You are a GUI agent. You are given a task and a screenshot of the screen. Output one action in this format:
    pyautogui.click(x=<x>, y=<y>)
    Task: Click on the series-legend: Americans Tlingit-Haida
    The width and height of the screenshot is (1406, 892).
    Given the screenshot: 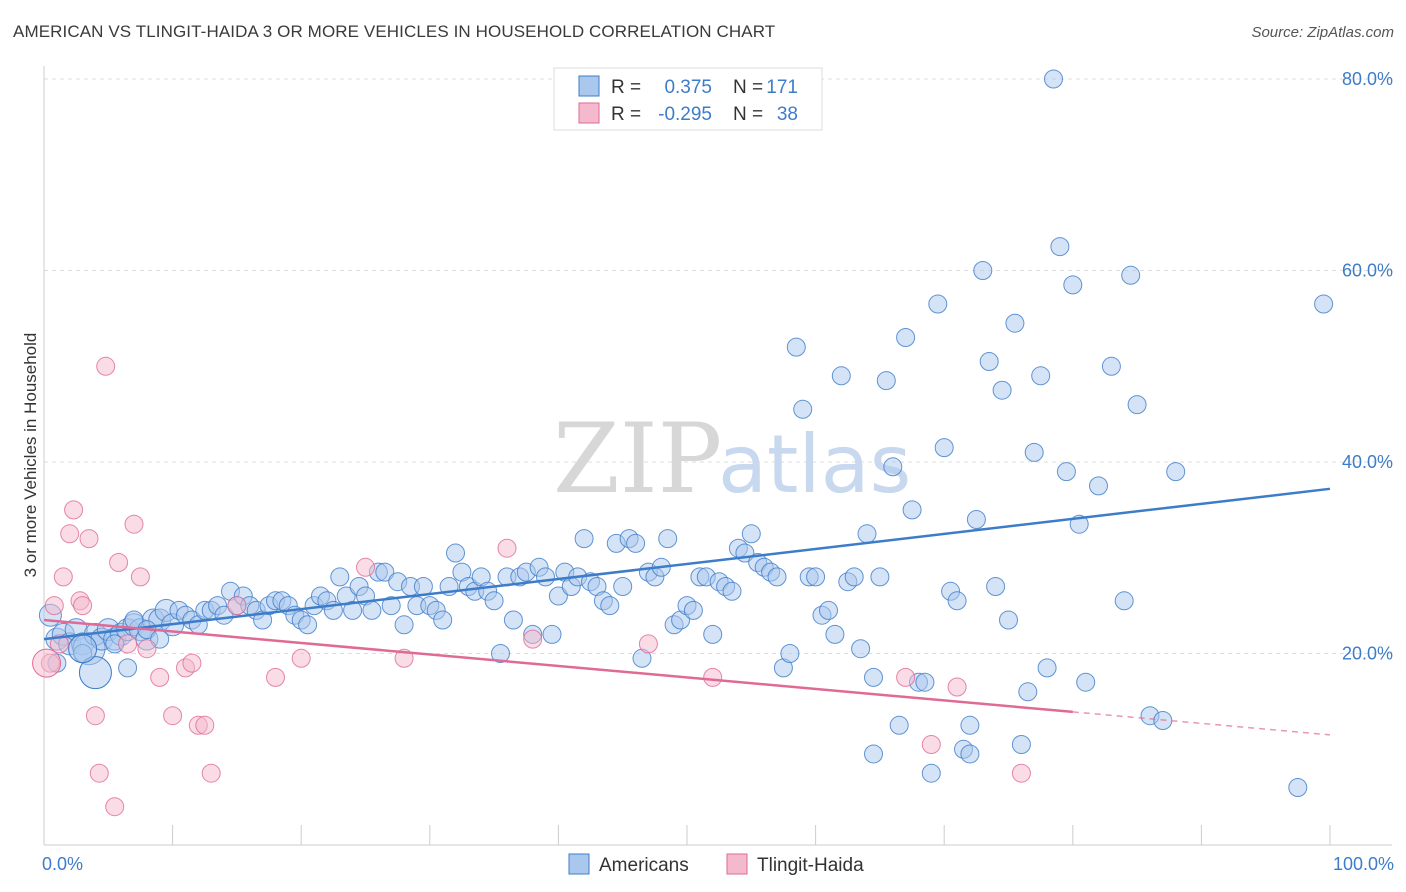 What is the action you would take?
    pyautogui.click(x=716, y=864)
    